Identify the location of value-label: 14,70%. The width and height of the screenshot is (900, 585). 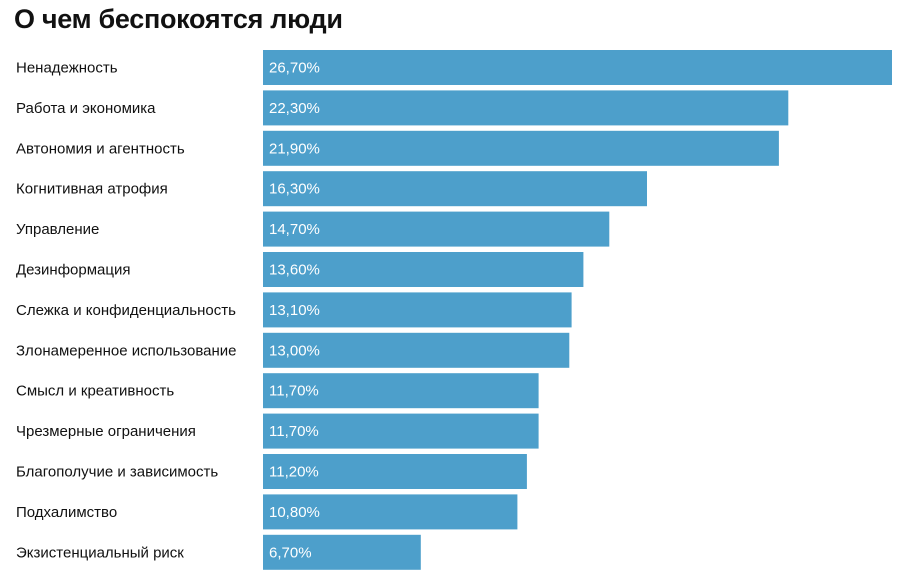
(294, 229).